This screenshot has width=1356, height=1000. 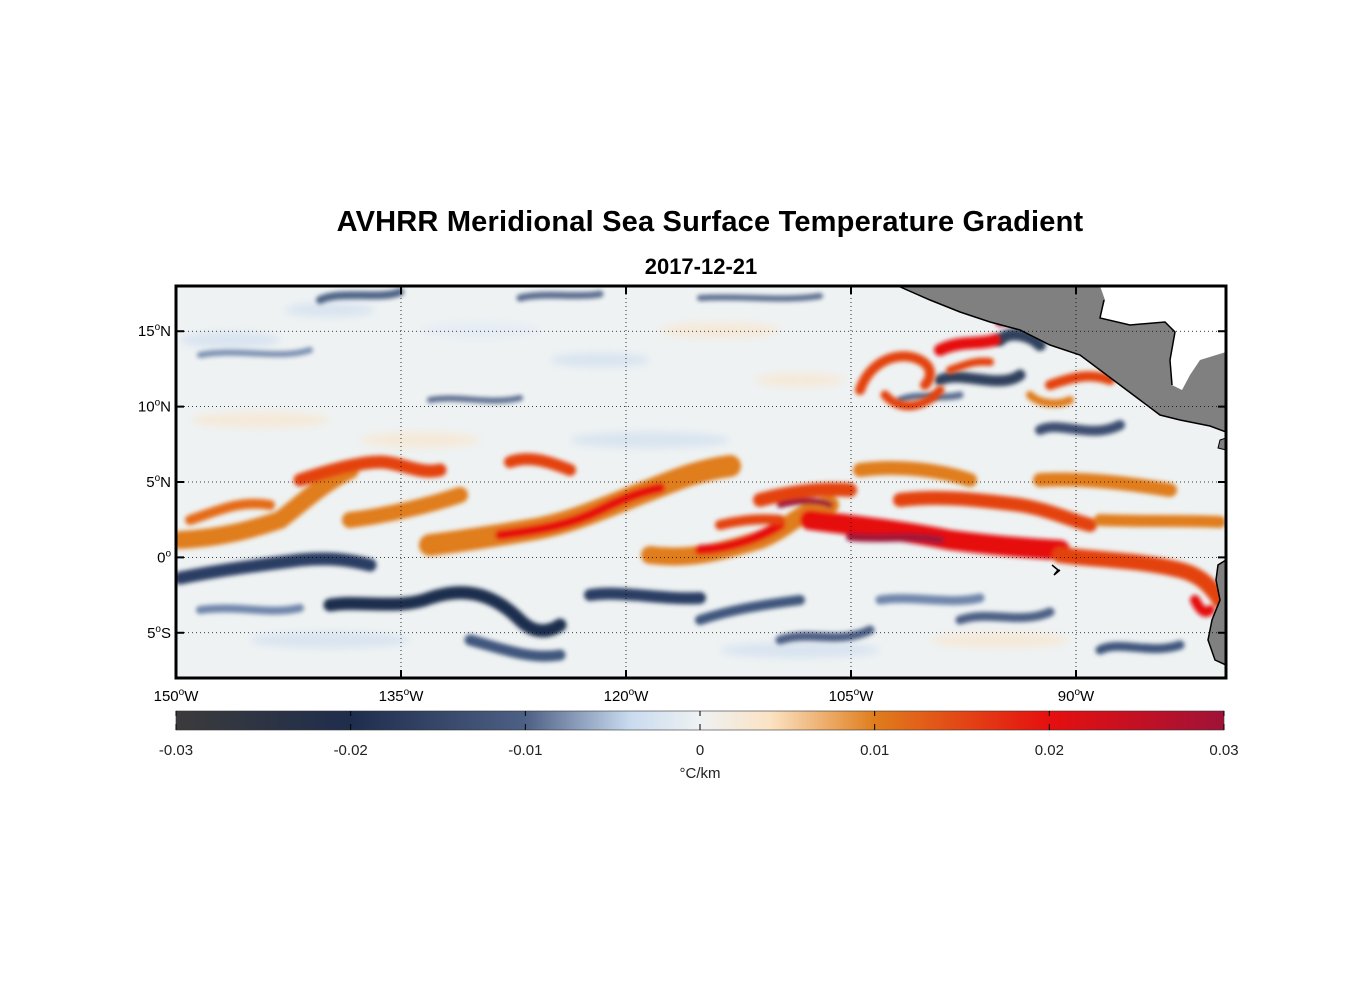 I want to click on lon-tick-labels: 150oW 135oW 120oW 105oW 90oW, so click(x=624, y=696).